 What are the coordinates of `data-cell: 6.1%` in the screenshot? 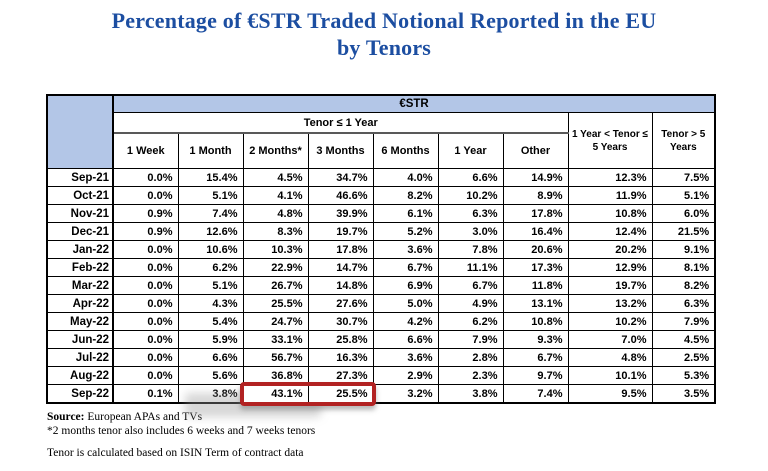 It's located at (405, 213).